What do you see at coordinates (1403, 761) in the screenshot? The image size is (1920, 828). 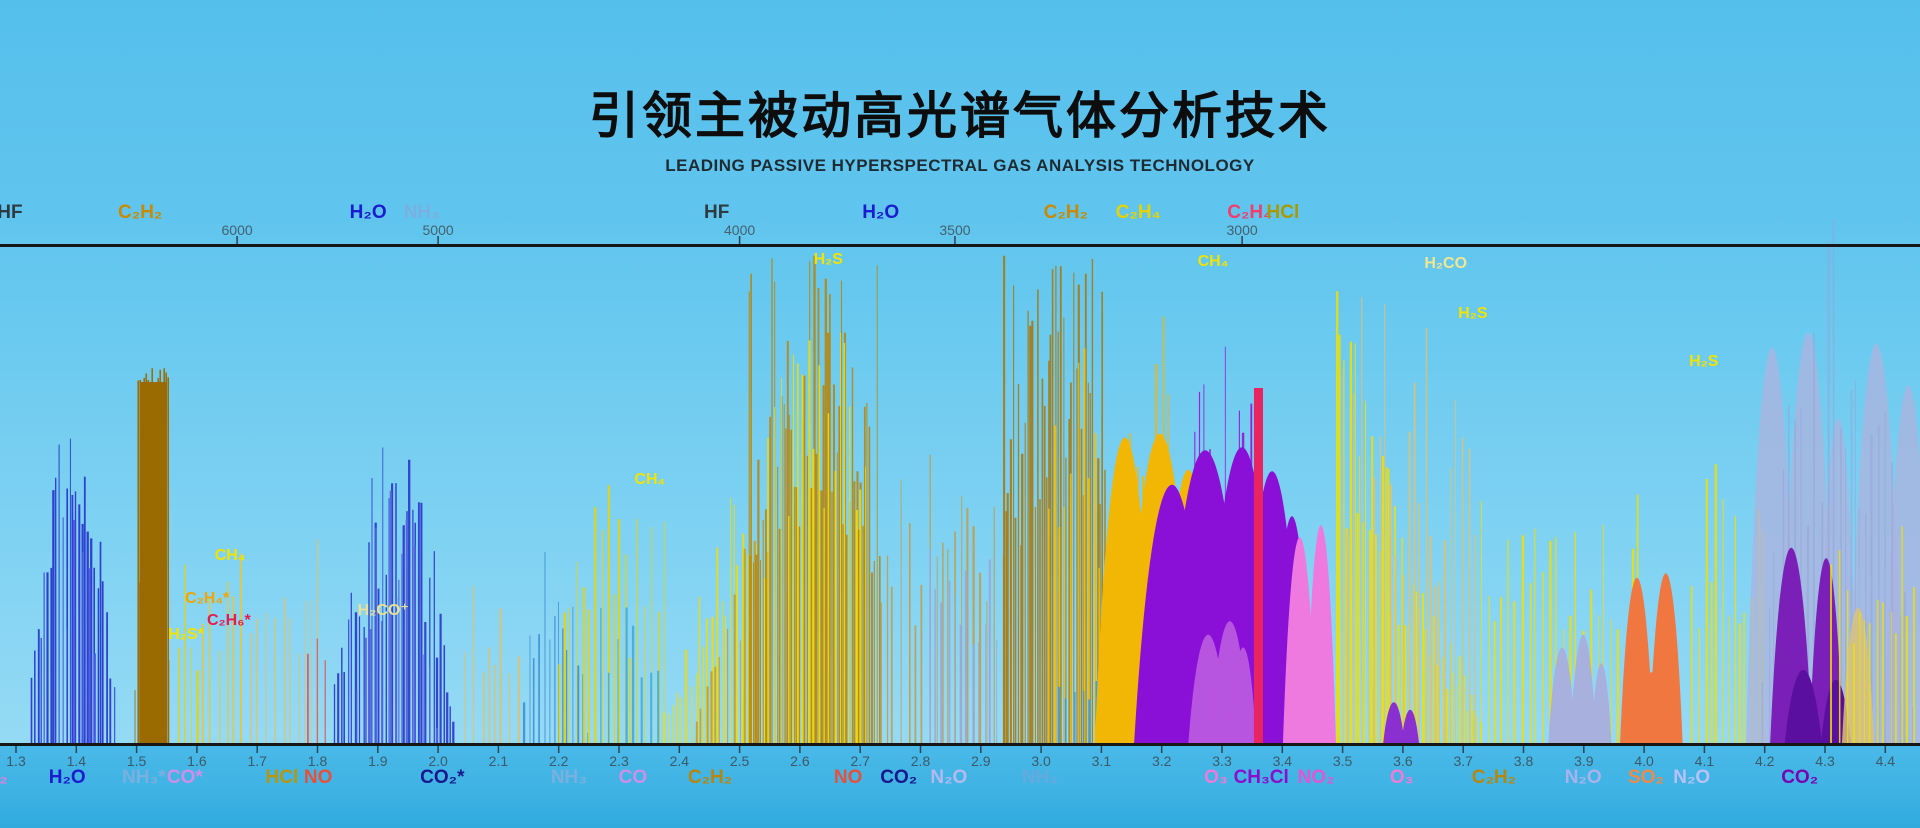 I see `bottom-axis-tick-label: 3.6` at bounding box center [1403, 761].